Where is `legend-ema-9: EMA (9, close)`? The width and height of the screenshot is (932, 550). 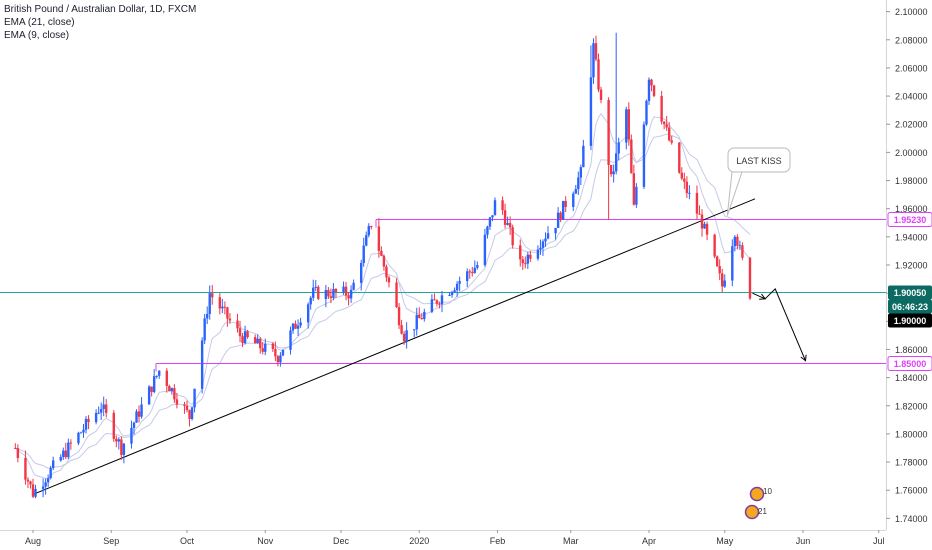
legend-ema-9: EMA (9, close) is located at coordinates (37, 35).